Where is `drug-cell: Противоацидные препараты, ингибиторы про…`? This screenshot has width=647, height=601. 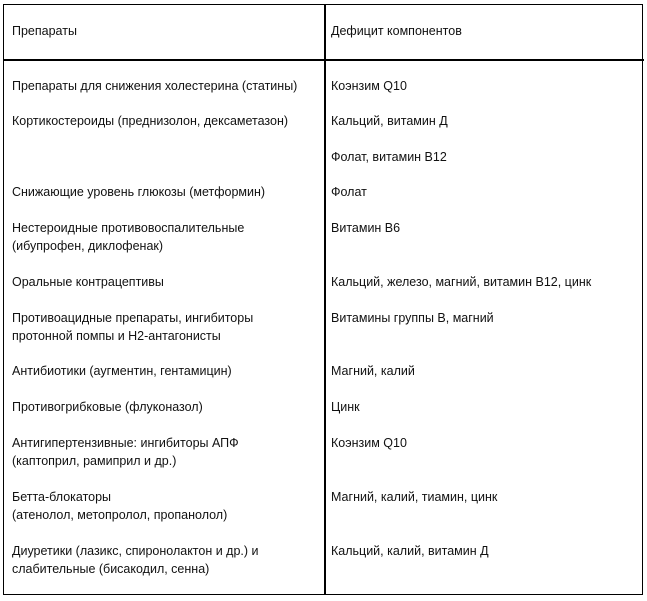 drug-cell: Противоацидные препараты, ингибиторы про… is located at coordinates (133, 327).